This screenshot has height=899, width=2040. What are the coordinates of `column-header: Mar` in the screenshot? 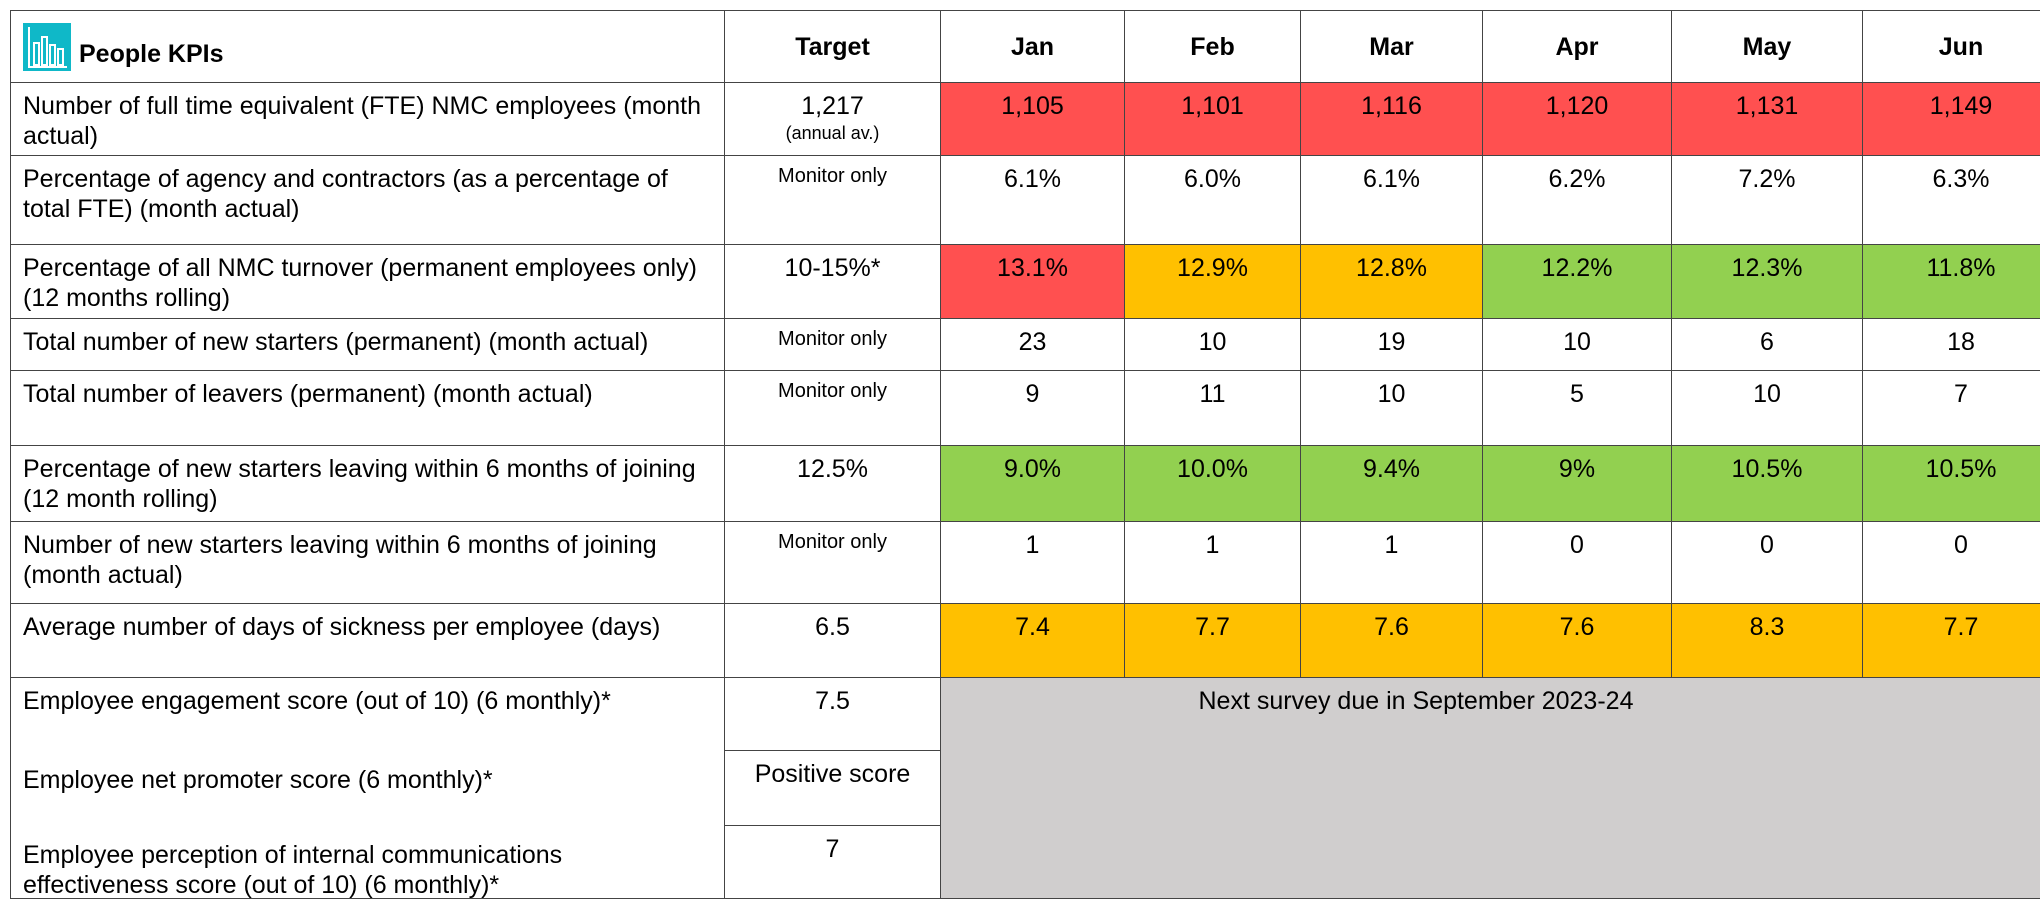 It's located at (1392, 46).